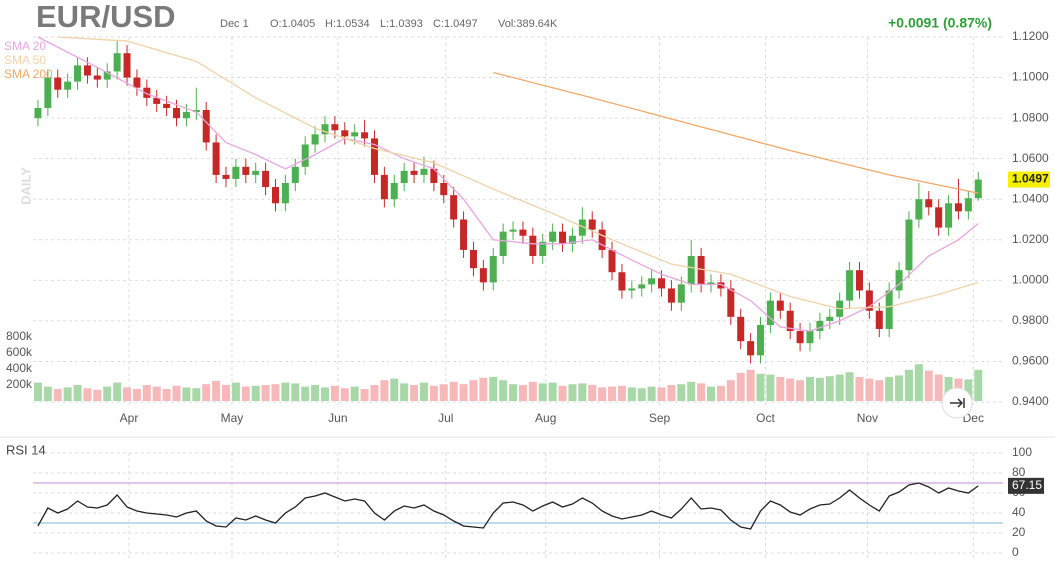  I want to click on high: H:1.0534, so click(347, 24).